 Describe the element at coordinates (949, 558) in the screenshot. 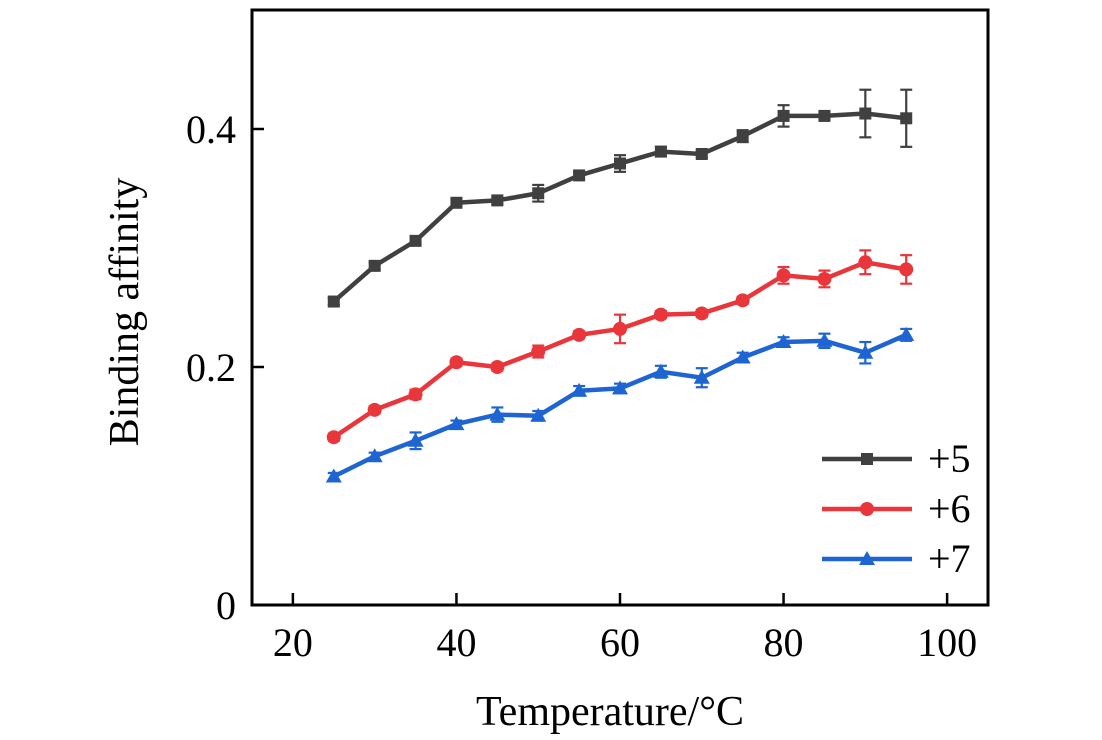

I see `legend-label: +7` at that location.